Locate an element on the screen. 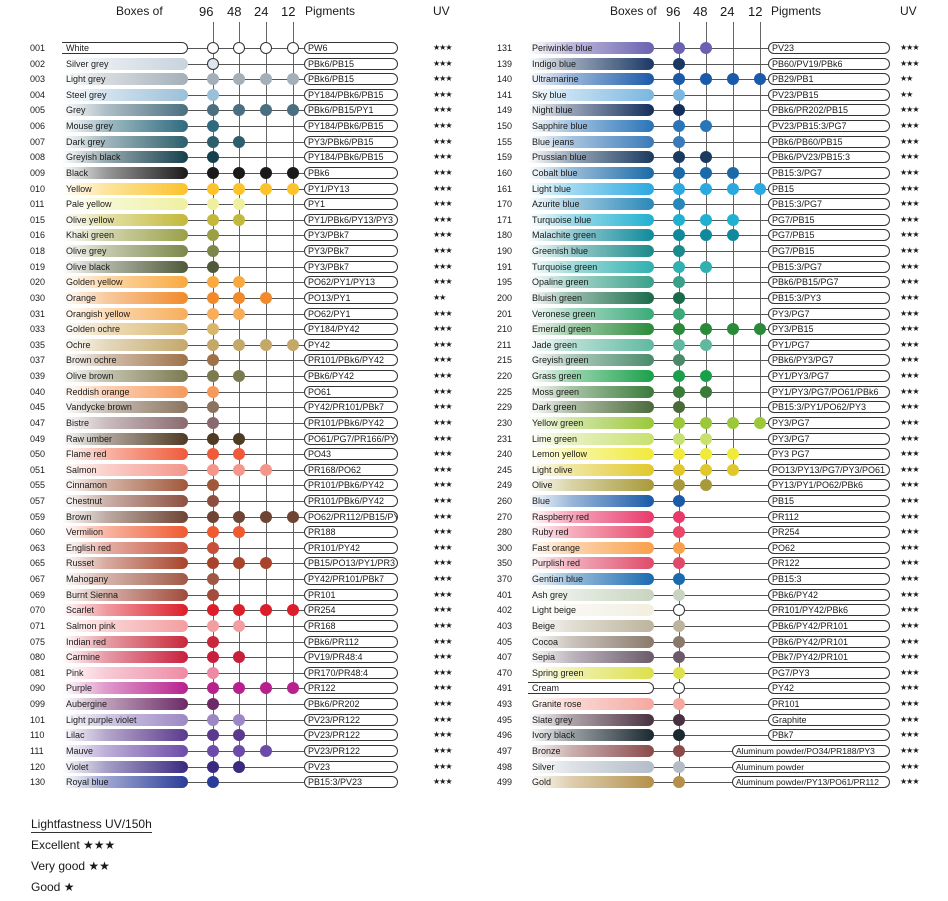 The width and height of the screenshot is (948, 901). color-row: 045 Vandycke brown PY42/PR101/PBk7 ★★★ is located at coordinates (474, 407).